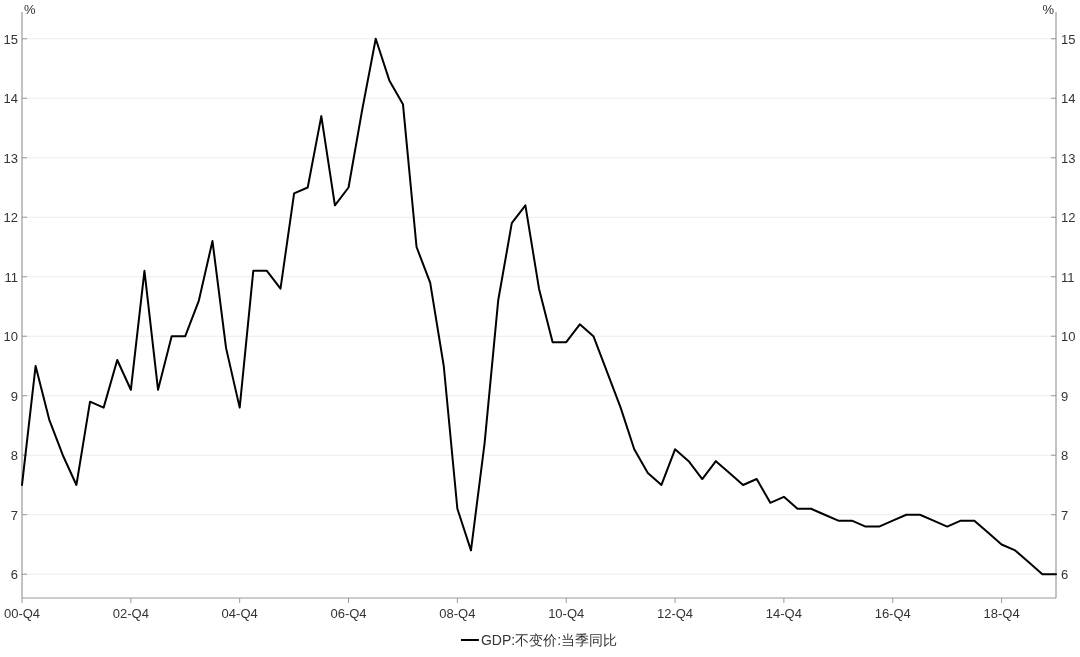  Describe the element at coordinates (14, 515) in the screenshot. I see `y-tick-label: 7` at that location.